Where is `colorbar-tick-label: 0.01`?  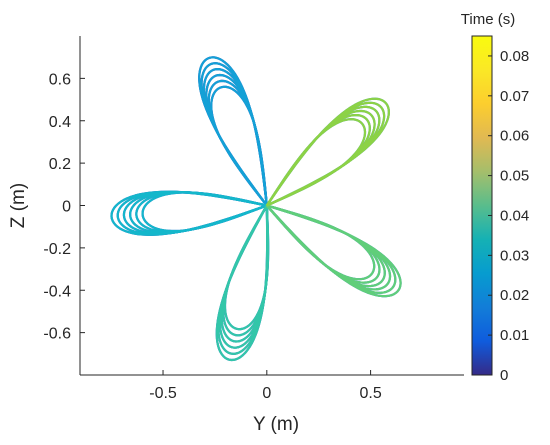 colorbar-tick-label: 0.01 is located at coordinates (514, 335).